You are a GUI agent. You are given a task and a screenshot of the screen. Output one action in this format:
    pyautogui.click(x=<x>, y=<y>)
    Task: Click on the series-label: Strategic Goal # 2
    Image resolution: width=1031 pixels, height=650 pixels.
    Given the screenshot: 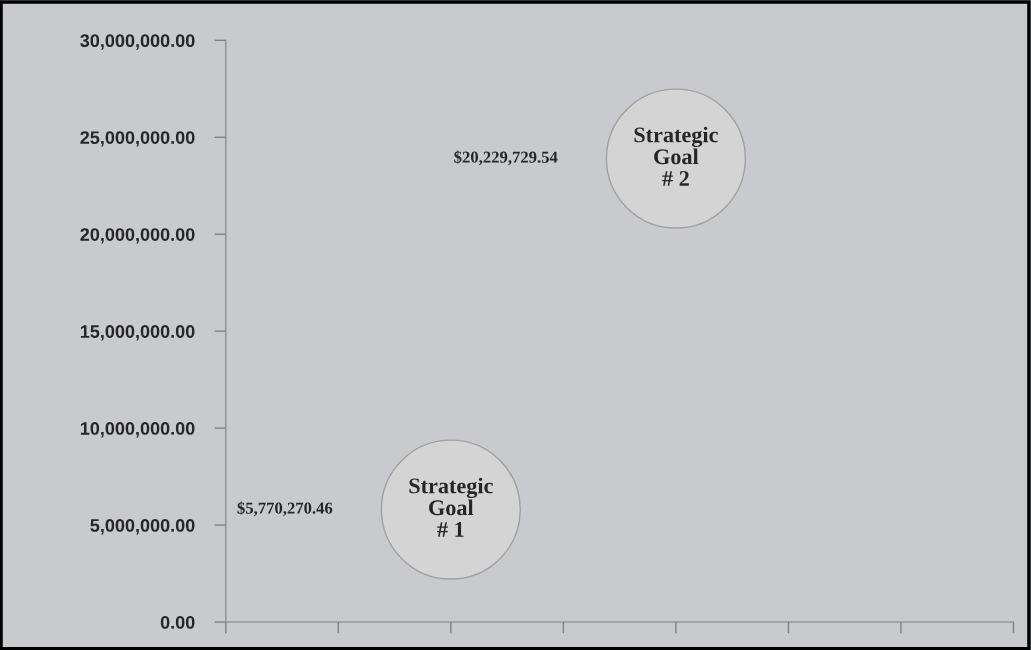 What is the action you would take?
    pyautogui.click(x=676, y=156)
    